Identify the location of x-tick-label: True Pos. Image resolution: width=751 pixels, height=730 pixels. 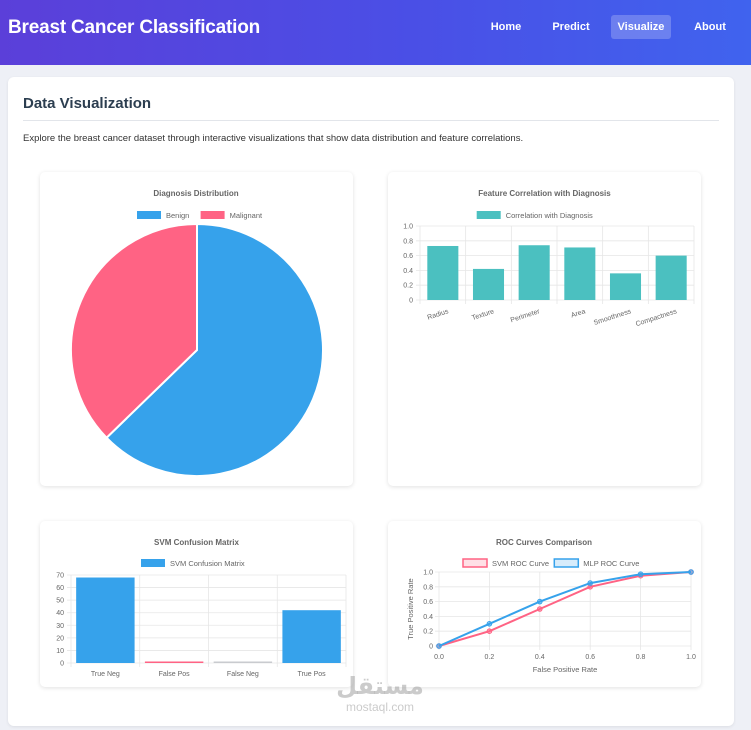
(312, 674).